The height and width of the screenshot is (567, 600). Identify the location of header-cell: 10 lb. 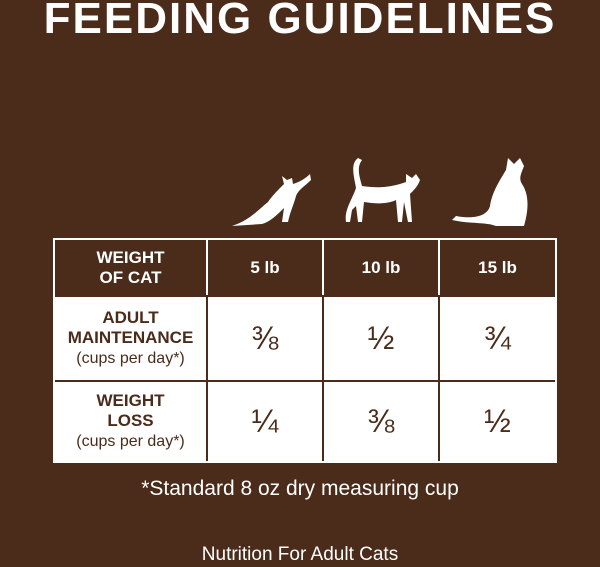
(382, 267).